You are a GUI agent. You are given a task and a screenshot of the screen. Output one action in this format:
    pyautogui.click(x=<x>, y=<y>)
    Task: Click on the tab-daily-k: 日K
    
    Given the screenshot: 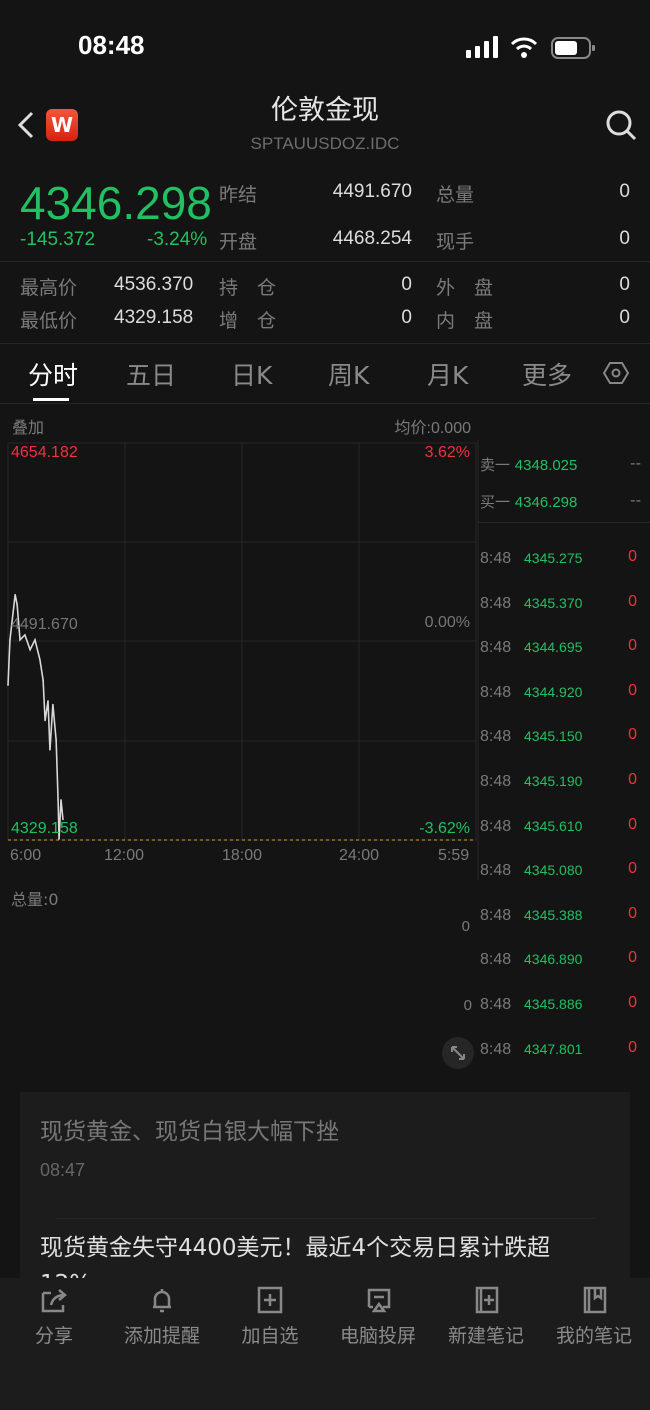 What is the action you would take?
    pyautogui.click(x=252, y=375)
    